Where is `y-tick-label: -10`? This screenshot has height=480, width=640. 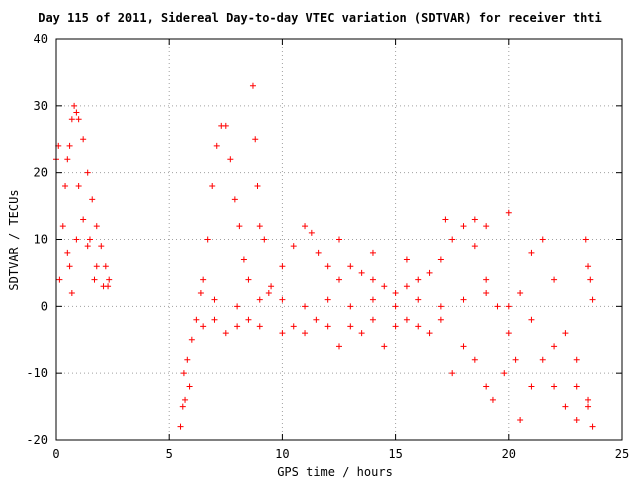 y-tick-label: -10 is located at coordinates (37, 373).